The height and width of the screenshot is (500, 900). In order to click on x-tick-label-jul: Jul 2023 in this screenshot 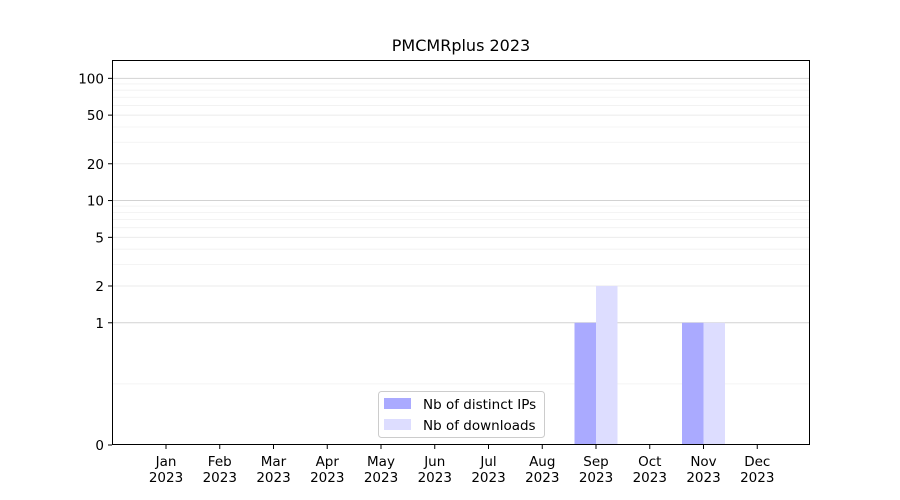, I will do `click(488, 470)`.